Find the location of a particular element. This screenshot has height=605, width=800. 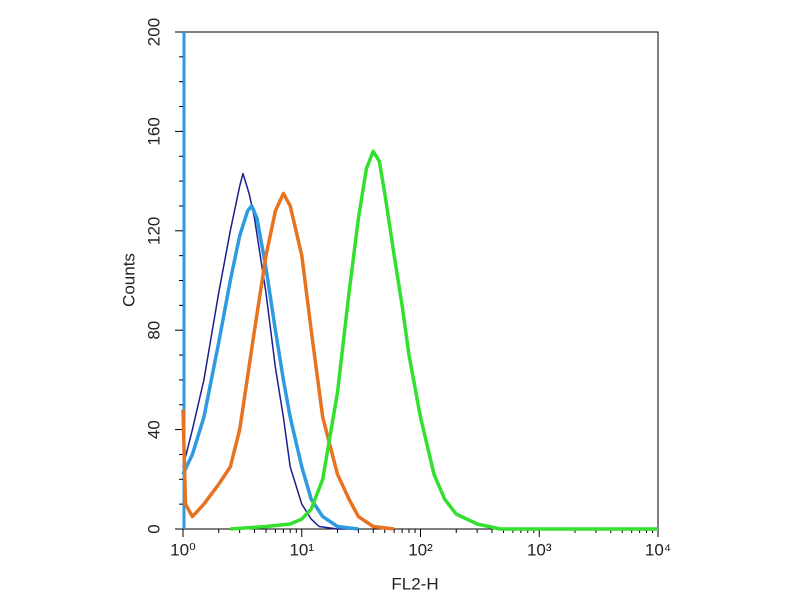

x-tick-label: 10³ is located at coordinates (539, 549).